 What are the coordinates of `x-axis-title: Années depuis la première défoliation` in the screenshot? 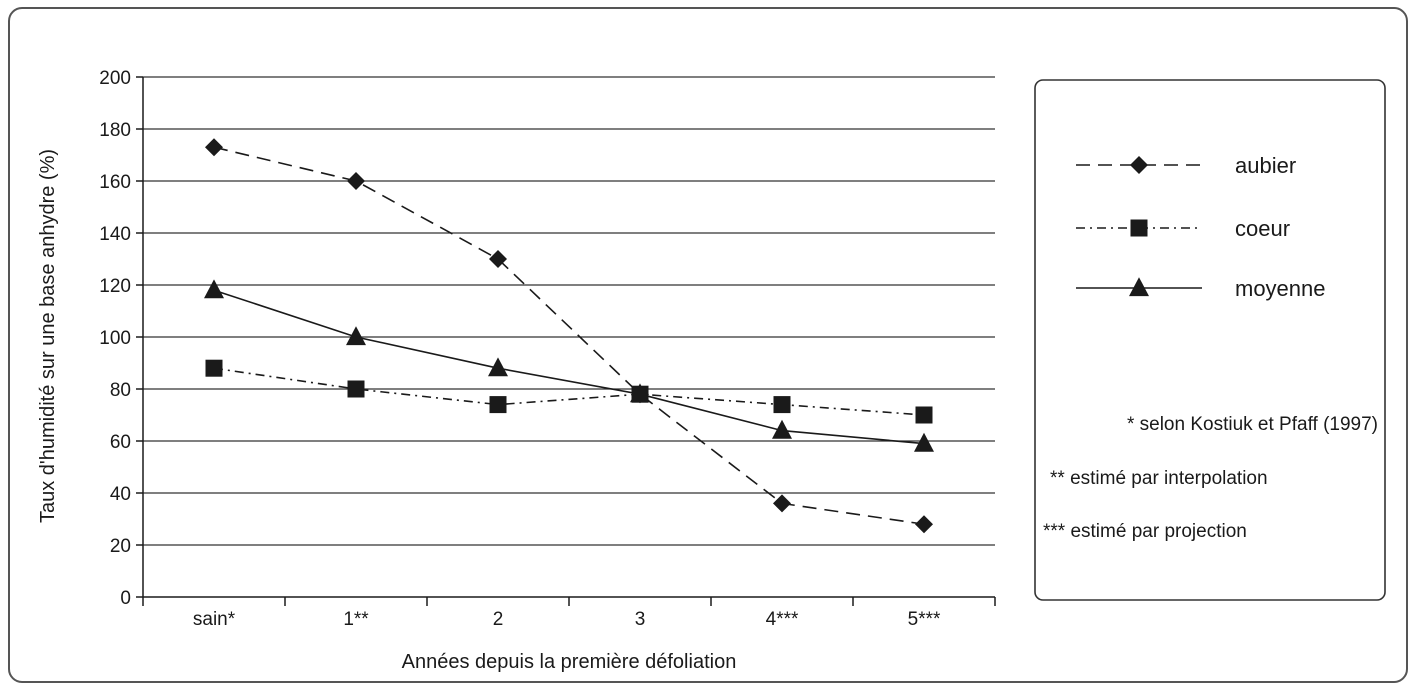 It's located at (569, 662).